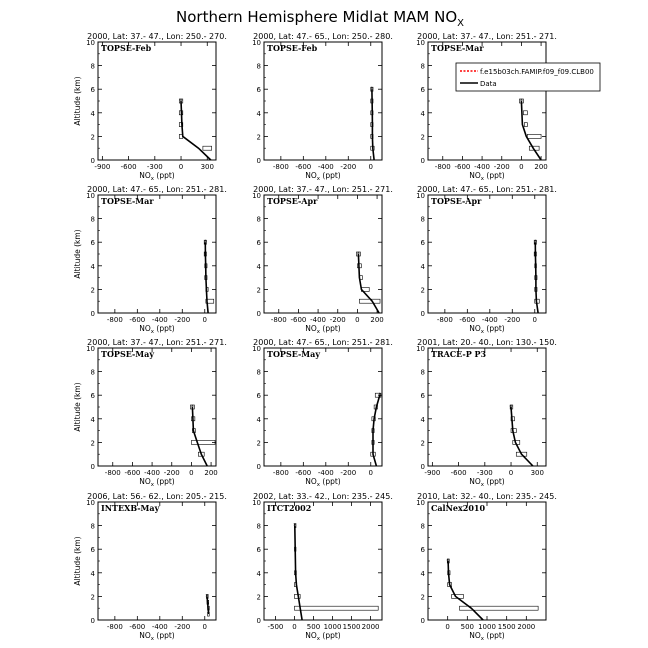  I want to click on panel-campaign: TRACE-P P3, so click(459, 354).